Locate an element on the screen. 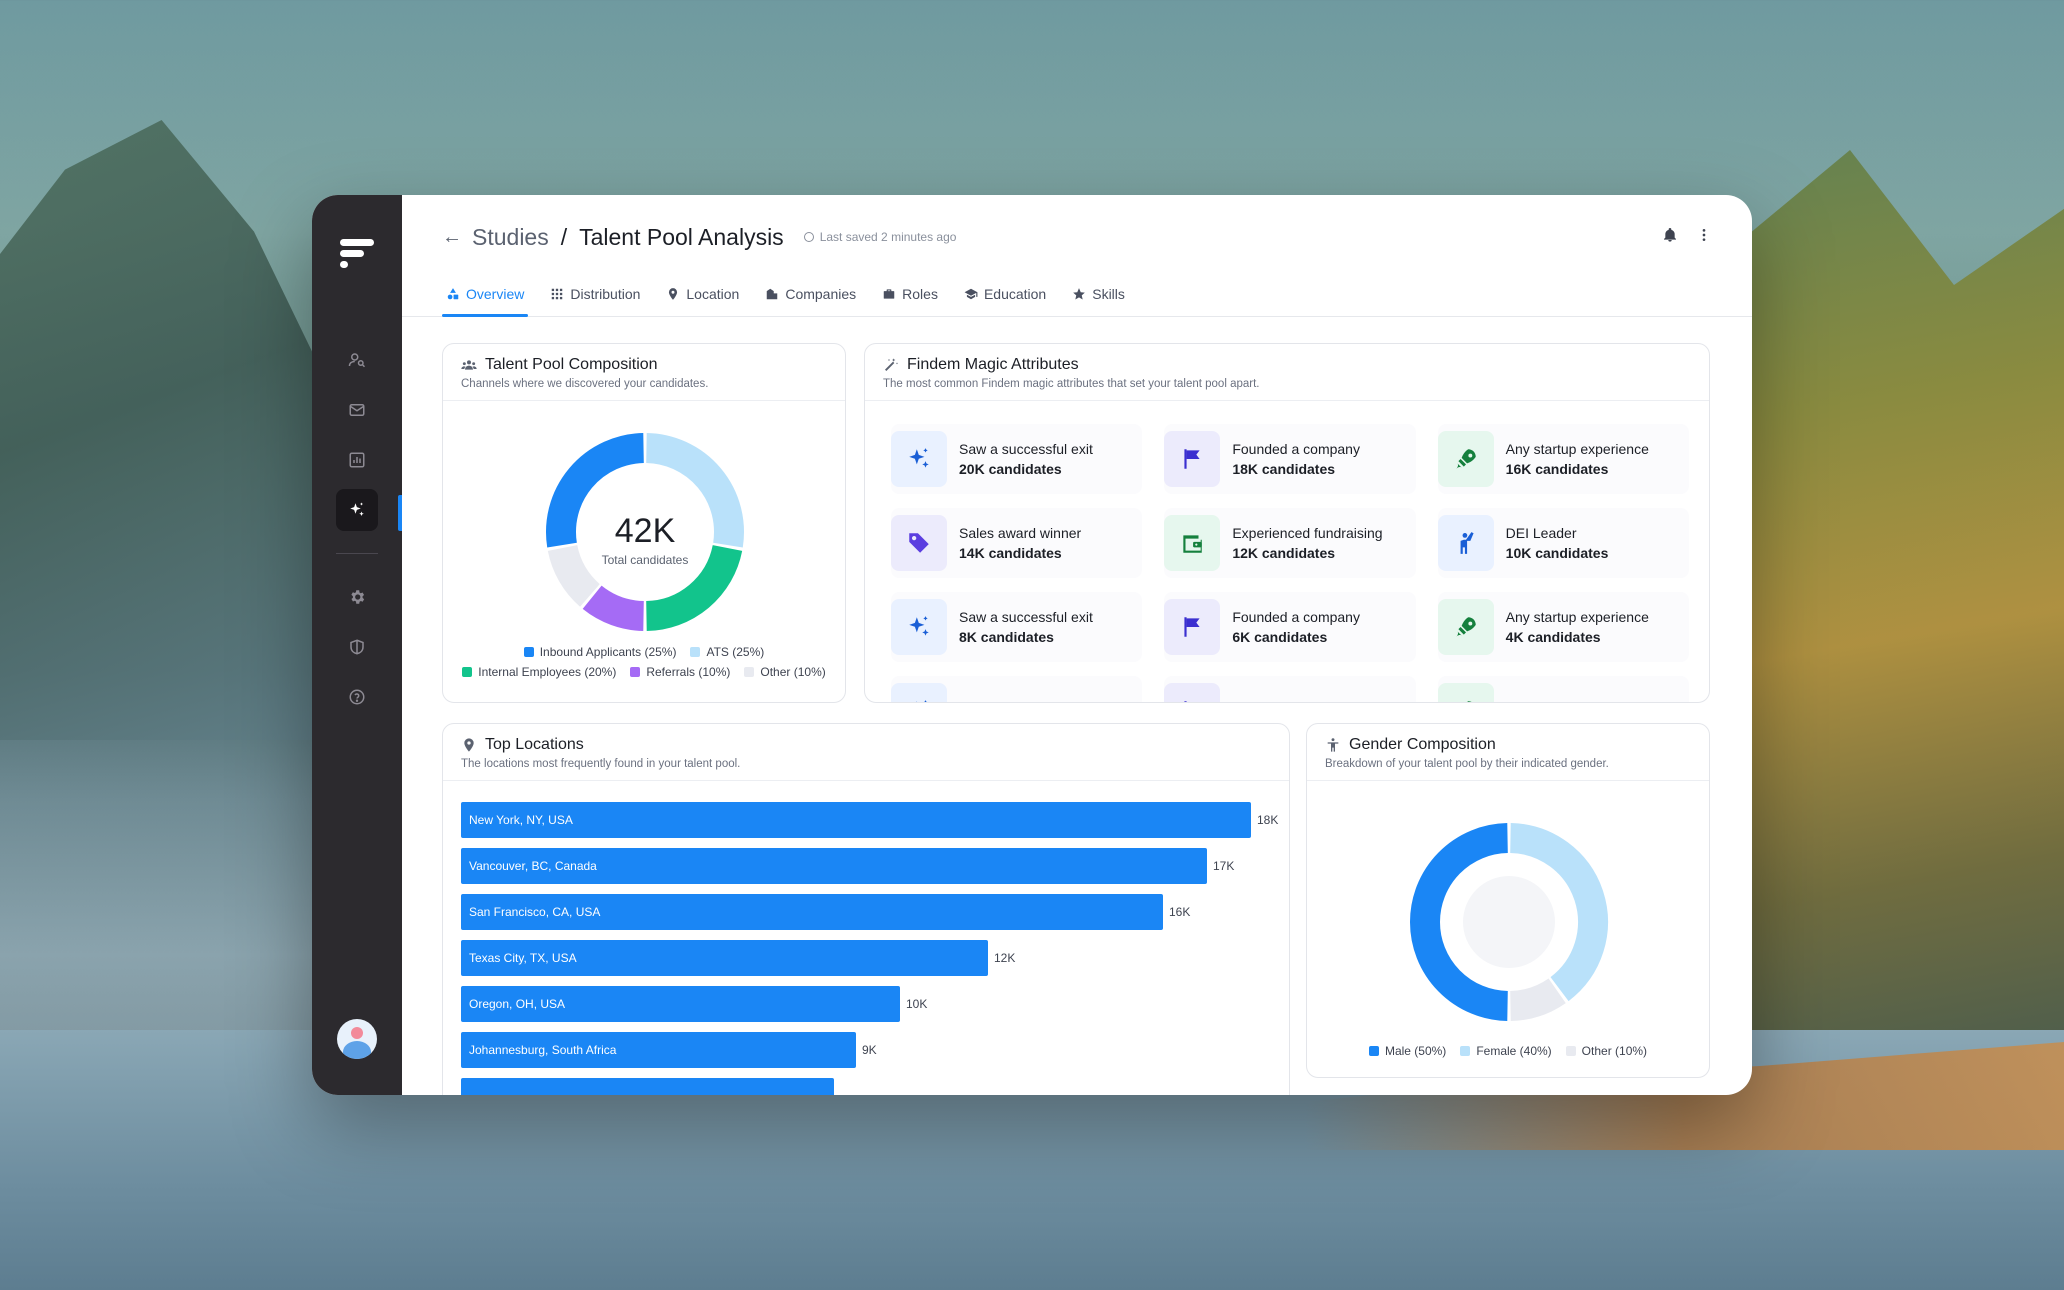 The height and width of the screenshot is (1290, 2064). location-bar: Texas City, TX, USA is located at coordinates (724, 958).